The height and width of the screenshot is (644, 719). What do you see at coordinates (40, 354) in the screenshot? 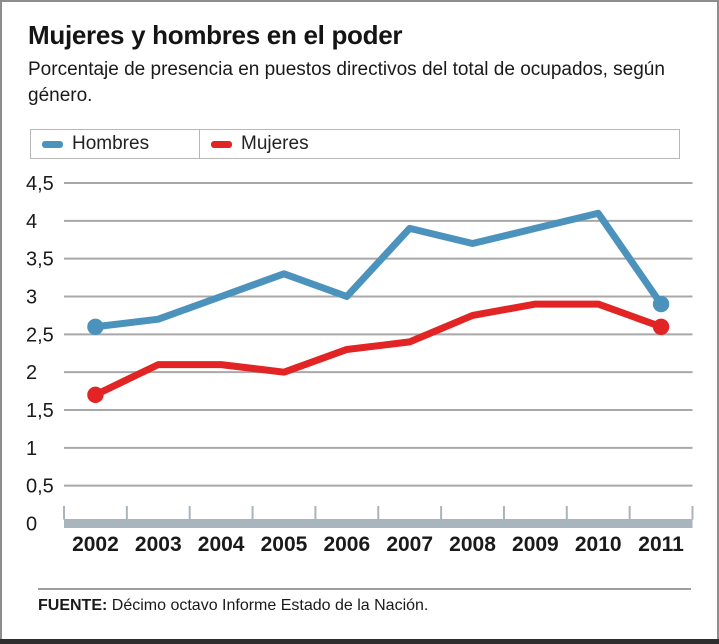
I see `y-axis-labels: 0 0,5 1 1,5 2 2,5 3 3,5 4 4,5` at bounding box center [40, 354].